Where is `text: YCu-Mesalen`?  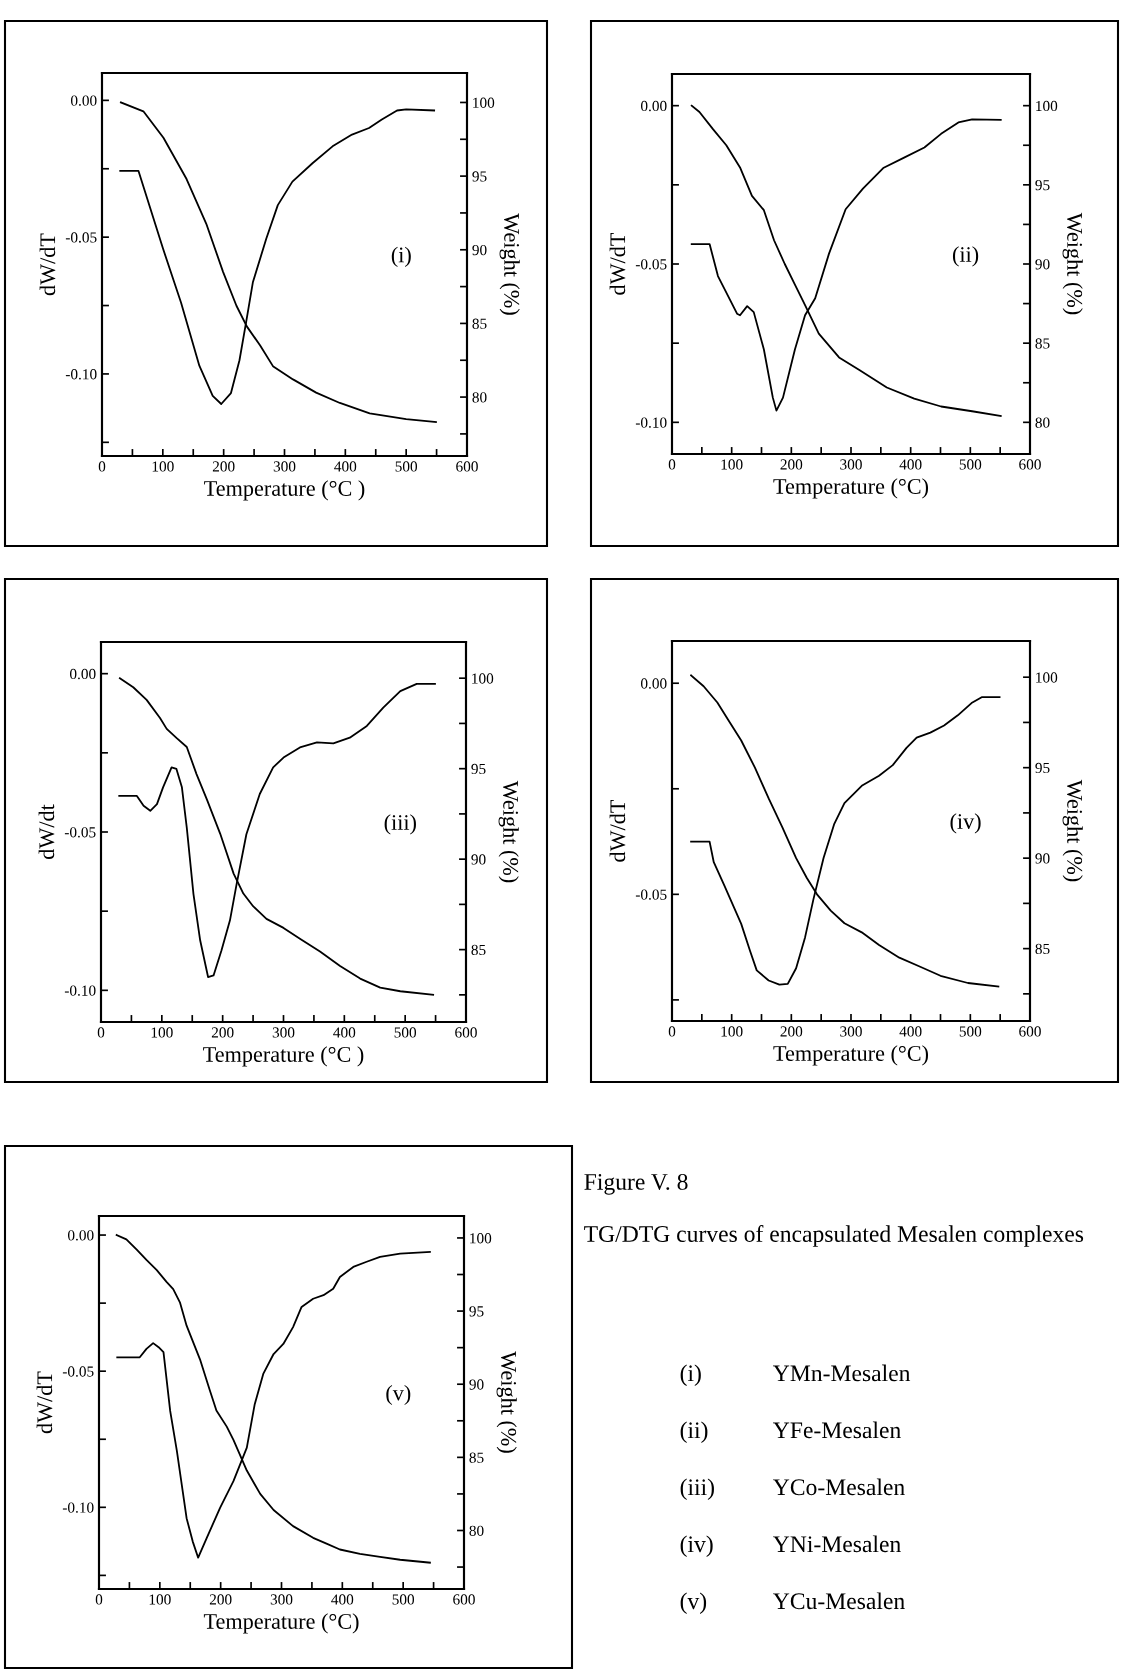
text: YCu-Mesalen is located at coordinates (839, 1601).